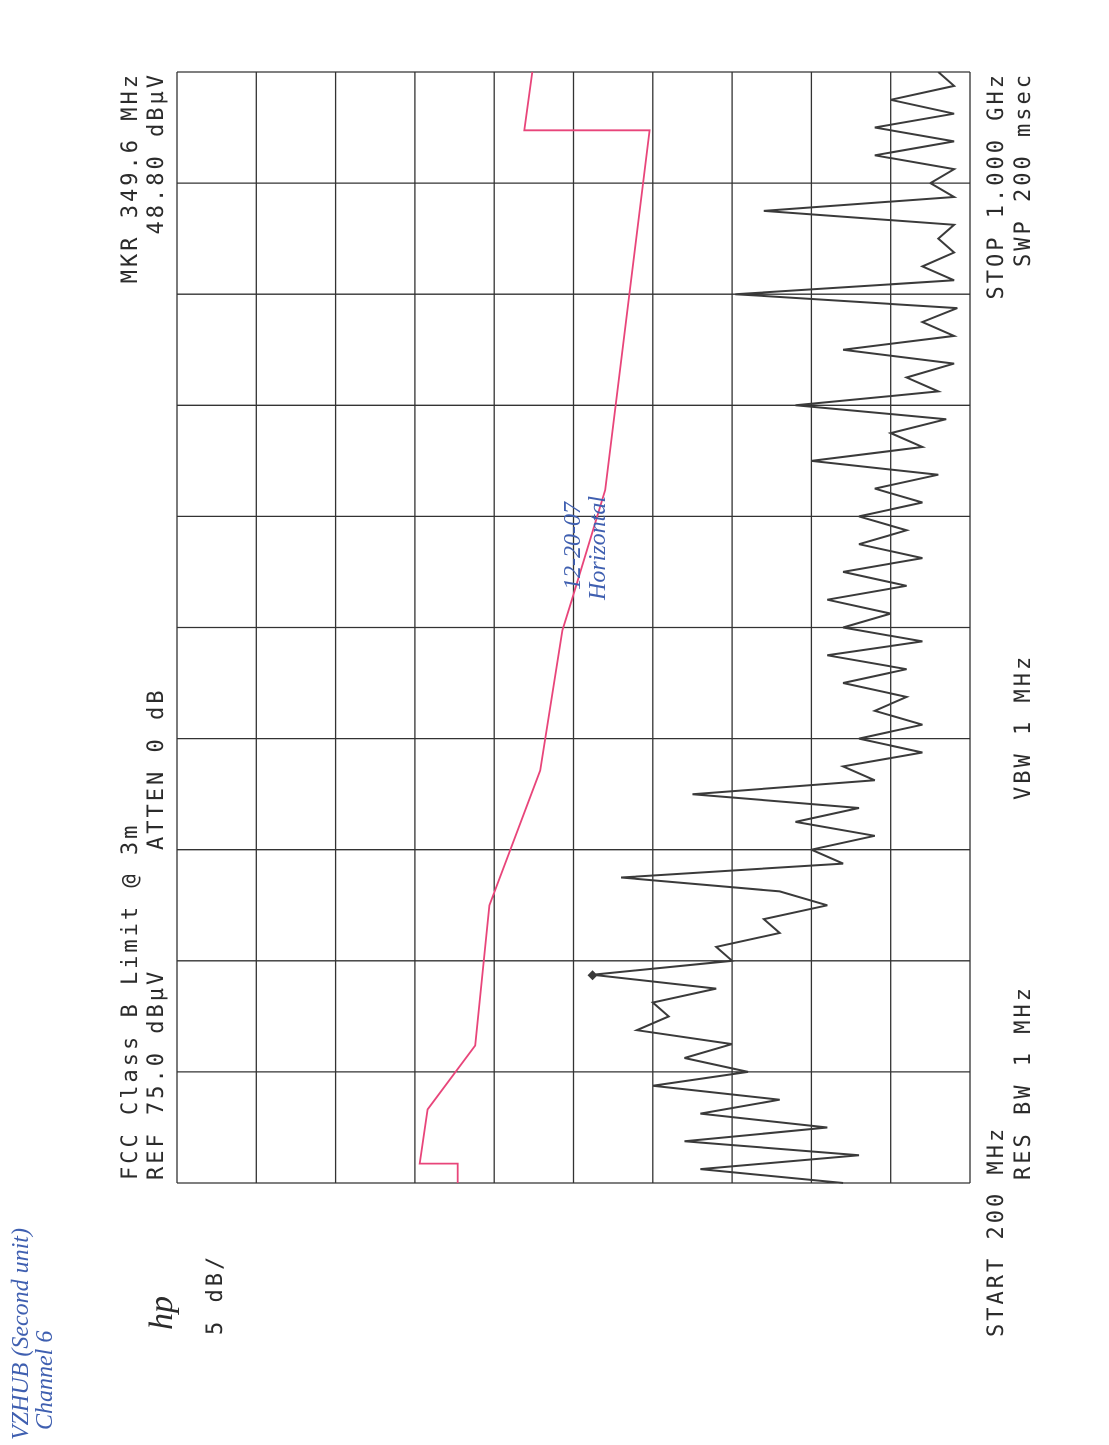 The height and width of the screenshot is (1445, 1109). I want to click on sweep: SWP 200 msec, so click(1023, 169).